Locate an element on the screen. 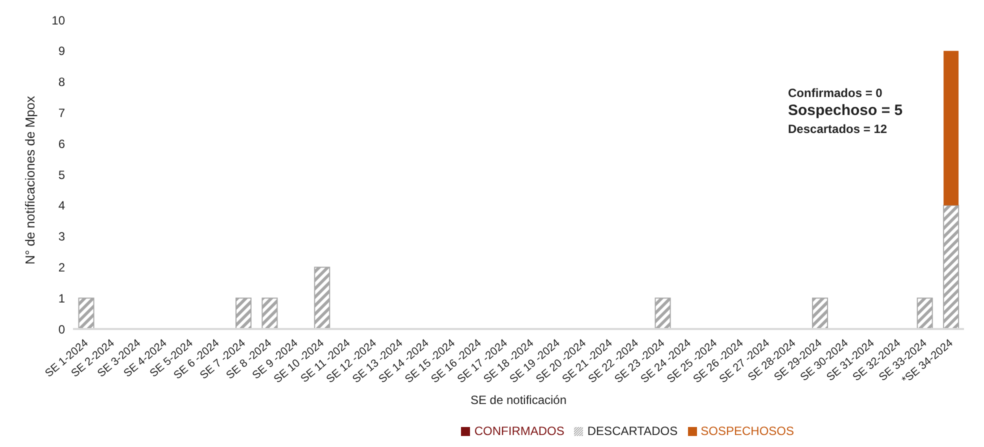 The width and height of the screenshot is (984, 447). y-tick-label: 2 is located at coordinates (62, 267).